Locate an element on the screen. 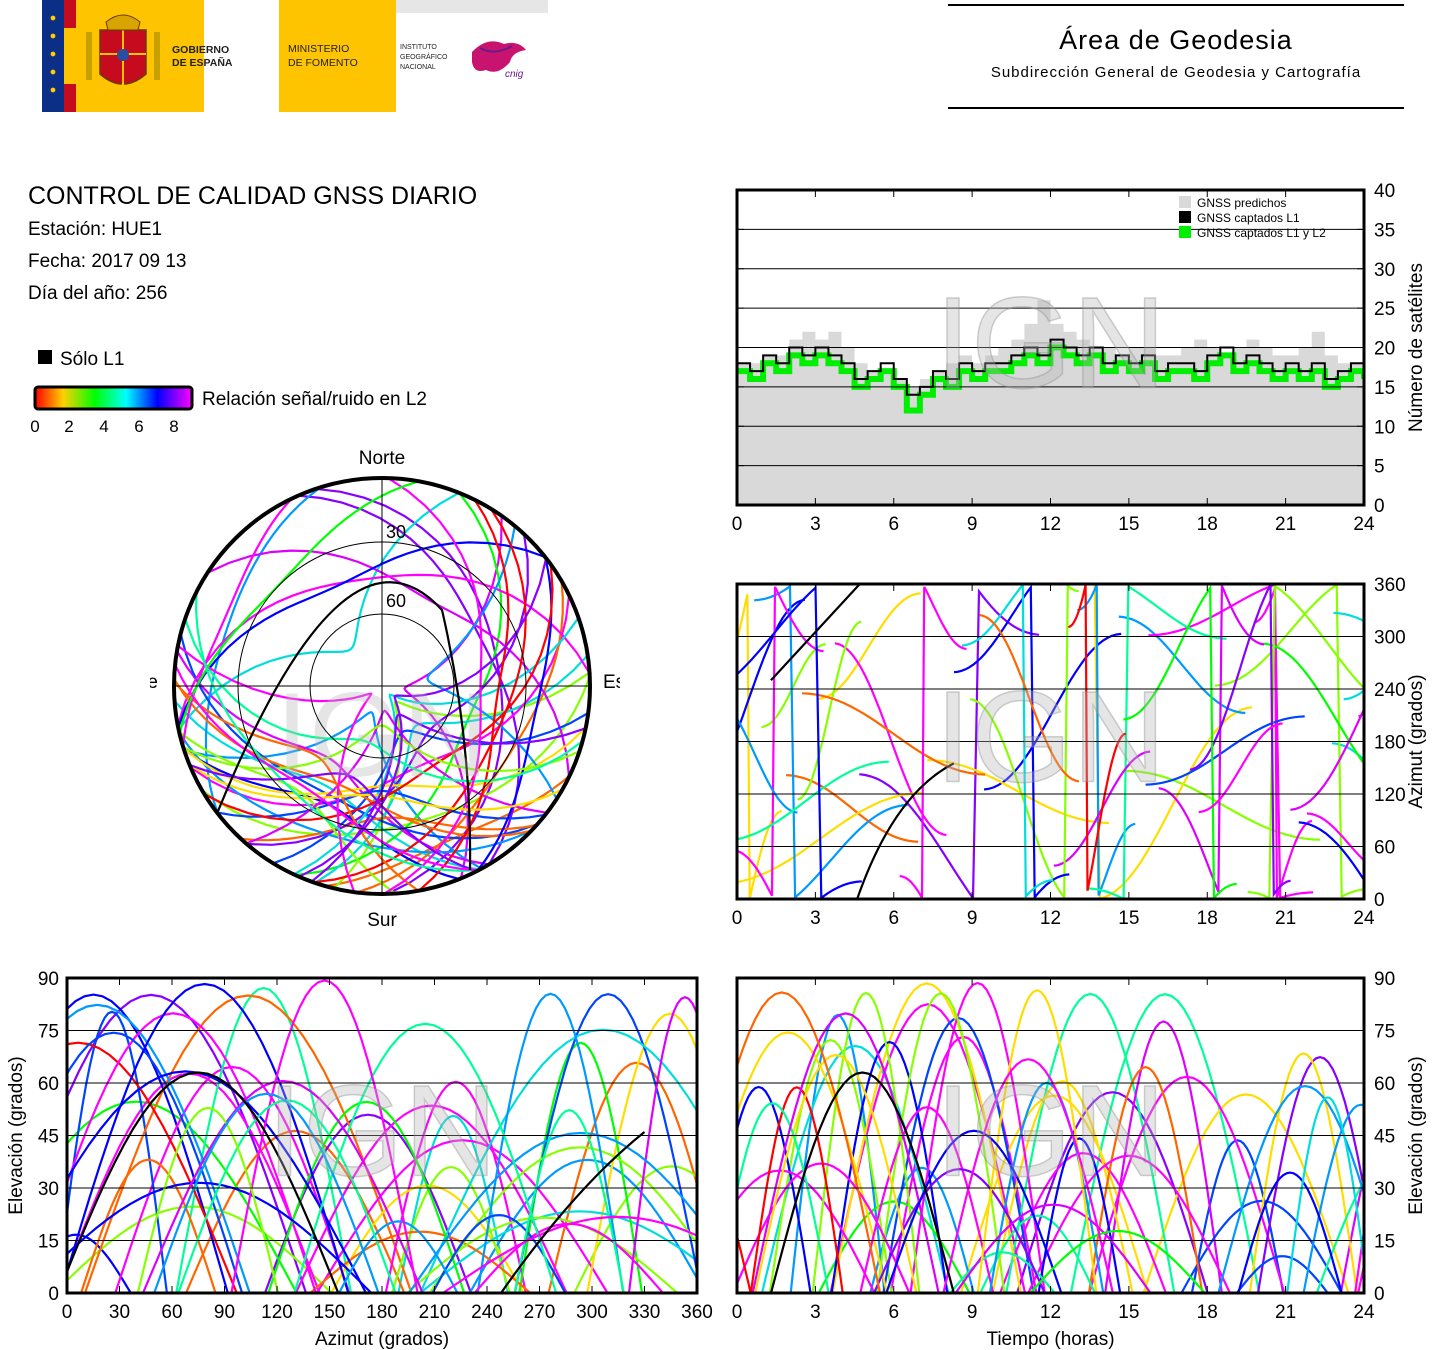 This screenshot has height=1350, width=1445. num-satellites-xtick-label: 12 is located at coordinates (1050, 524).